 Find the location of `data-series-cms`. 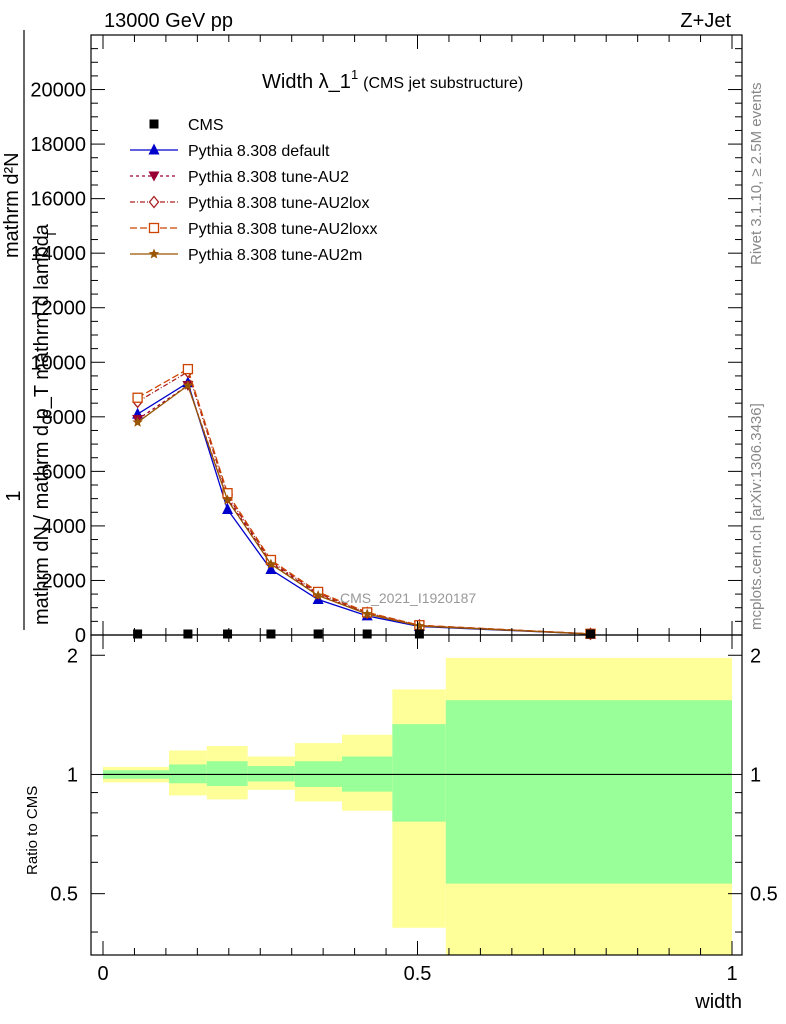

data-series-cms is located at coordinates (364, 634).